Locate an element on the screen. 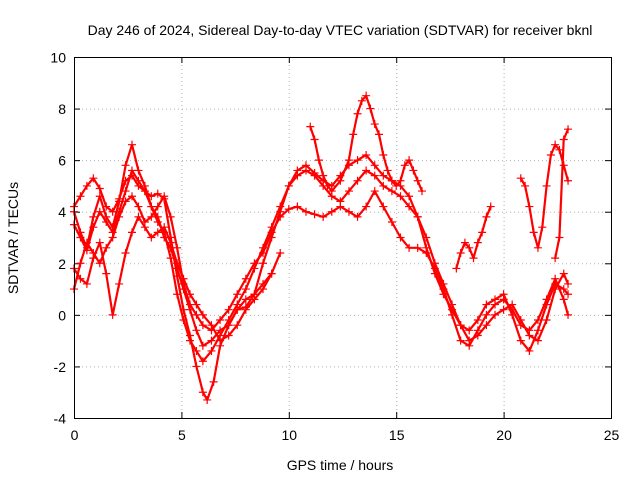  y-tick-label: -4 is located at coordinates (60, 419).